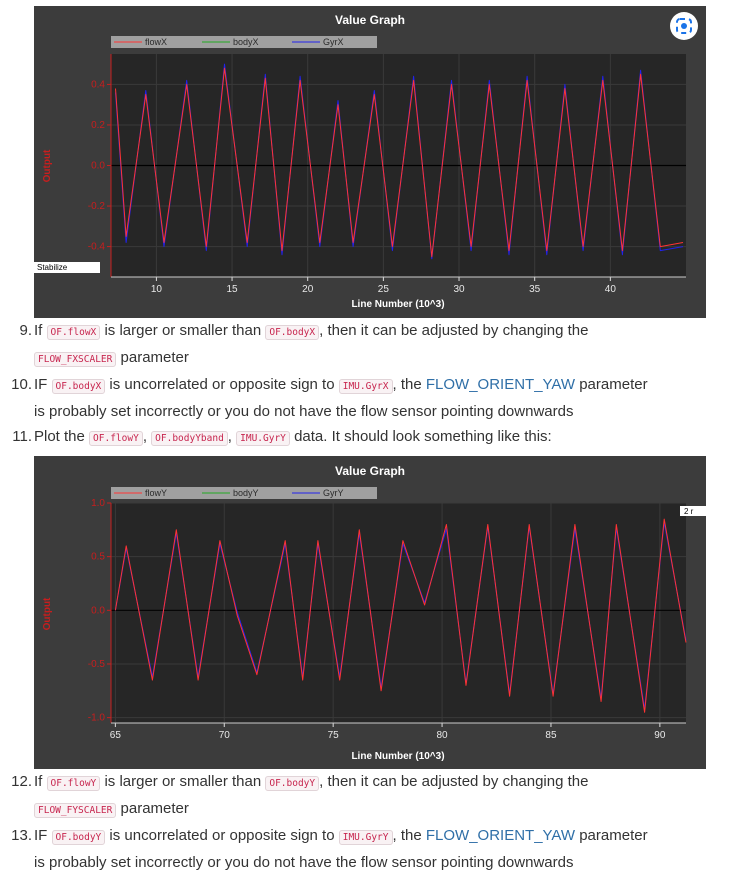  I want to click on item-text: Plot the, so click(62, 436).